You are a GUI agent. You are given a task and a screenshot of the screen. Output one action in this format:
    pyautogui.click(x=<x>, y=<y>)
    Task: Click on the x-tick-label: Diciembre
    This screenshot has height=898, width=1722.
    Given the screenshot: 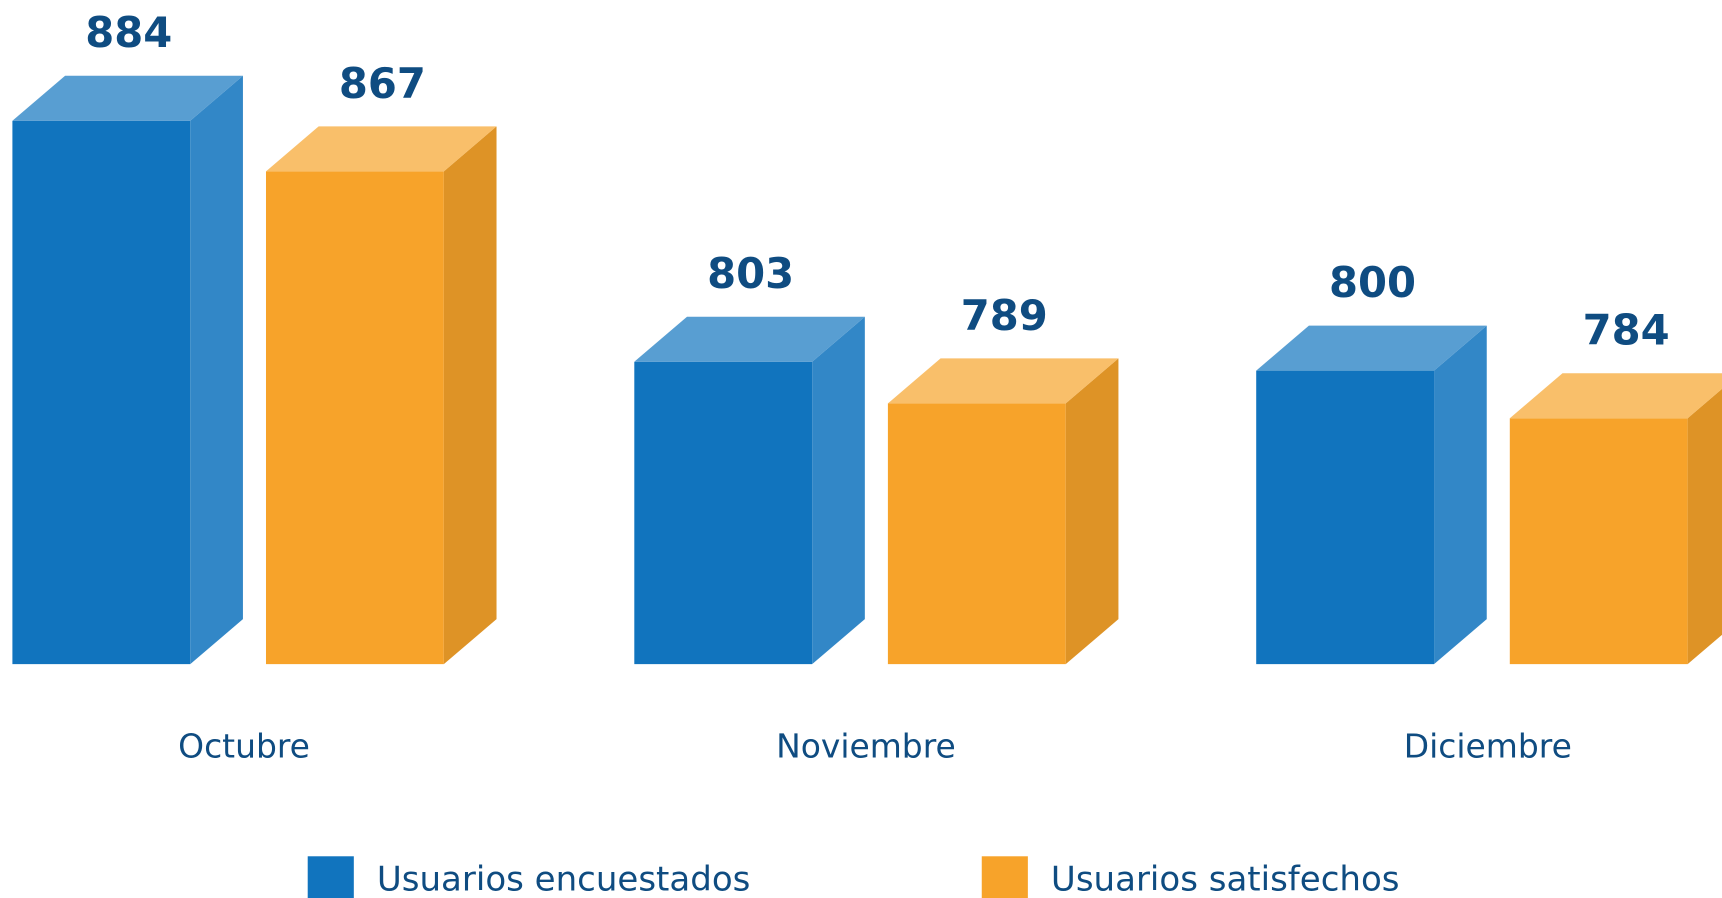 What is the action you would take?
    pyautogui.click(x=1488, y=745)
    